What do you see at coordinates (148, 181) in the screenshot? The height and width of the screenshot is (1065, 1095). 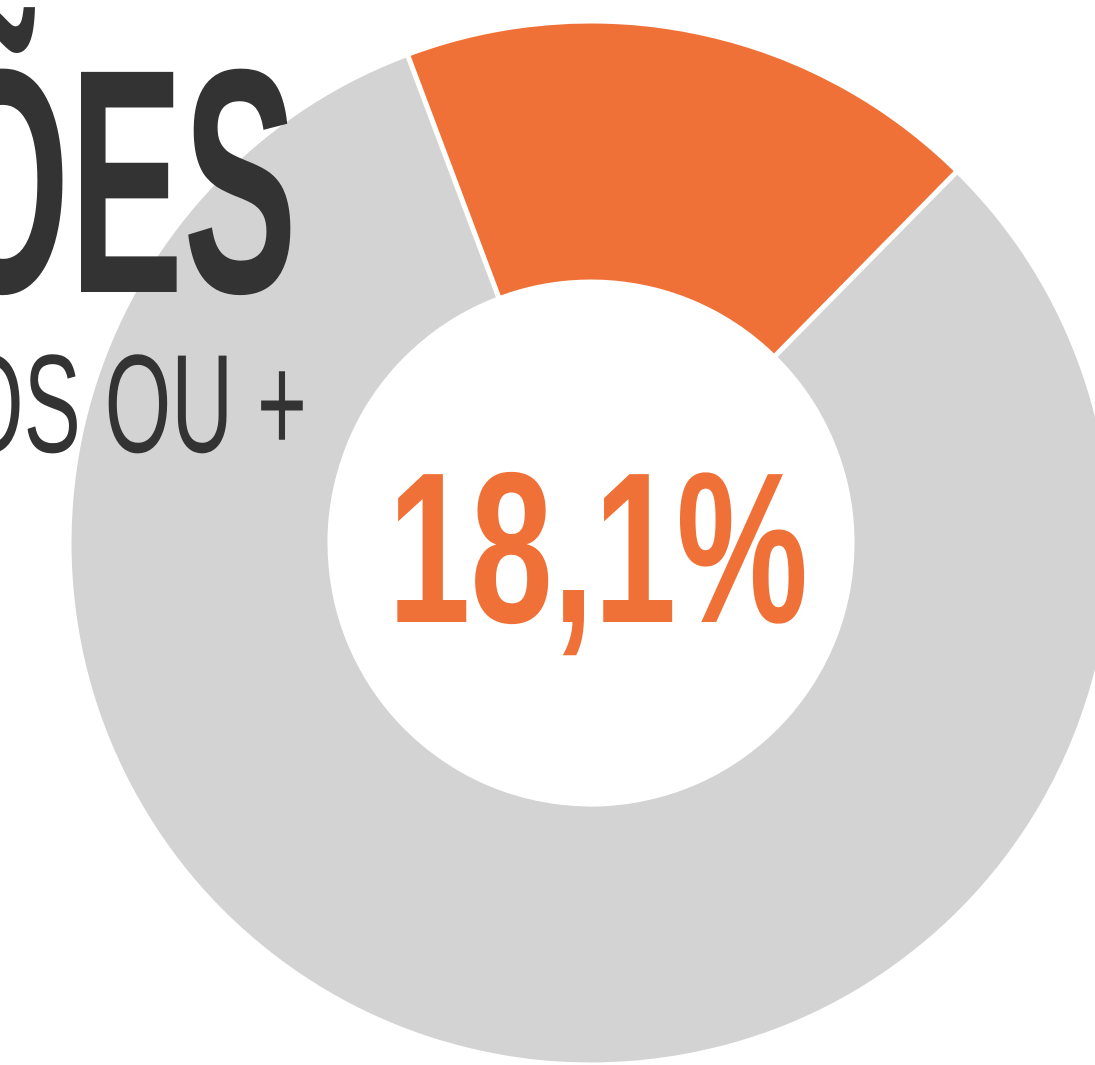 I see `chart-title: ÕES` at bounding box center [148, 181].